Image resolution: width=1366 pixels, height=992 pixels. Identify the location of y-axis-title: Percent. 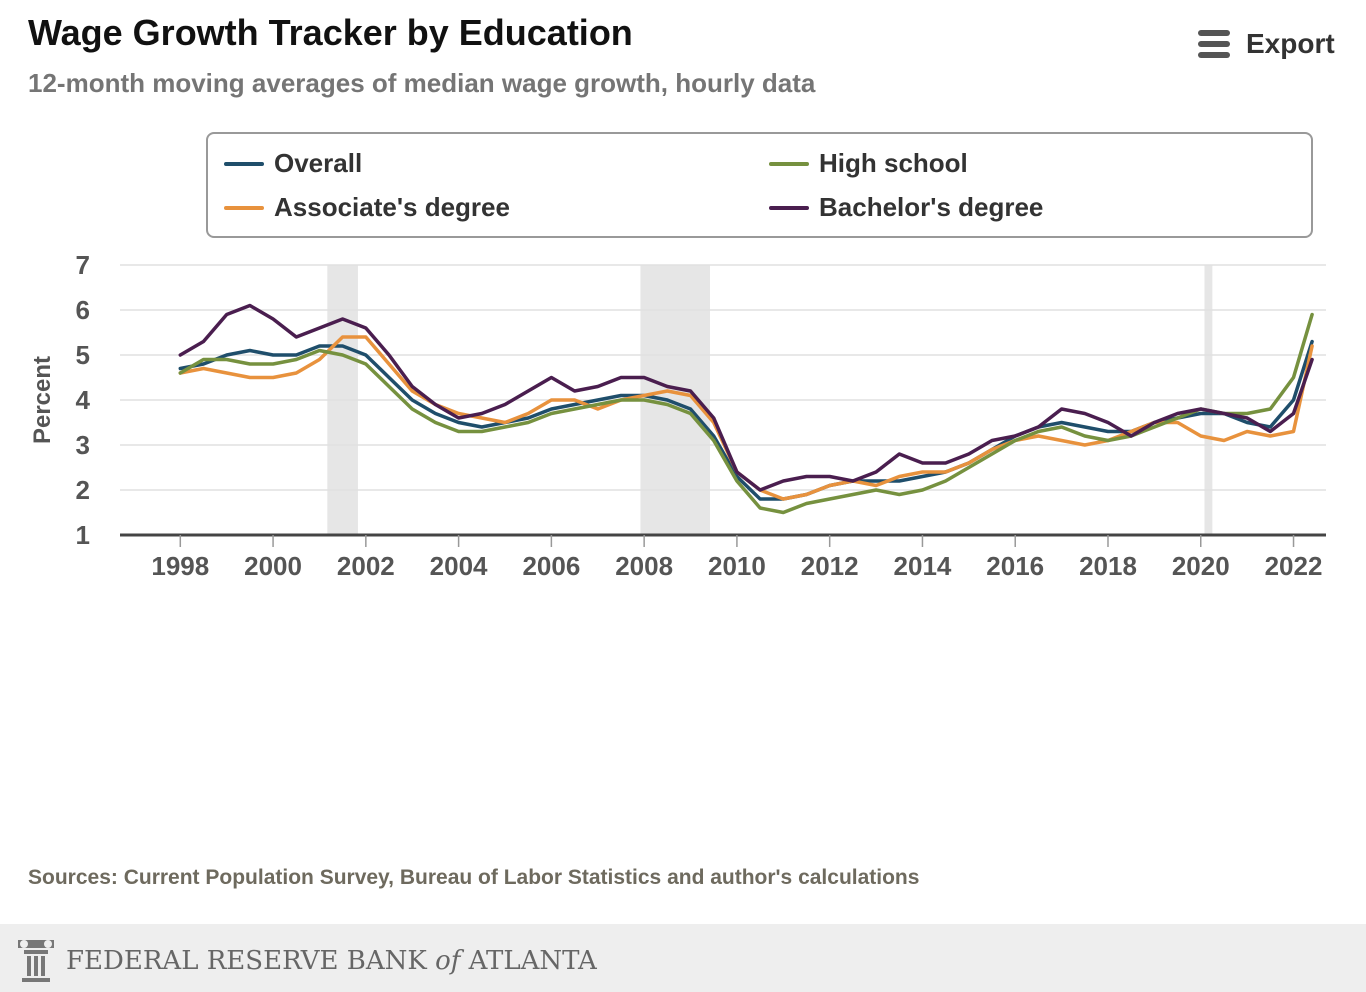
(42, 400).